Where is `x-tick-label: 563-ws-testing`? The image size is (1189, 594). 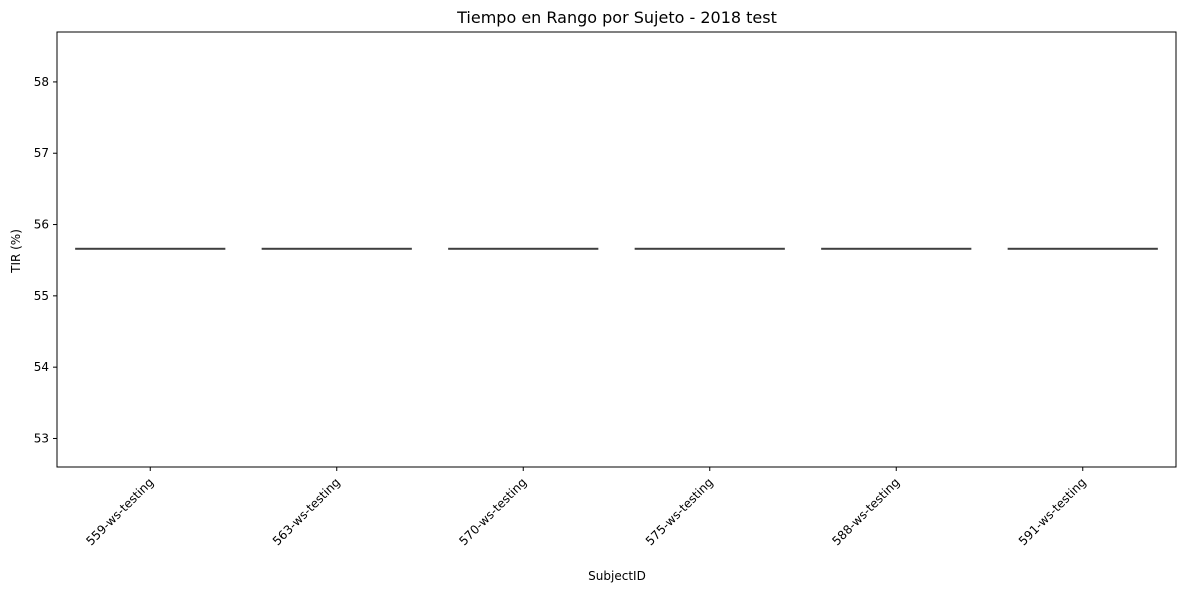
x-tick-label: 563-ws-testing is located at coordinates (306, 511).